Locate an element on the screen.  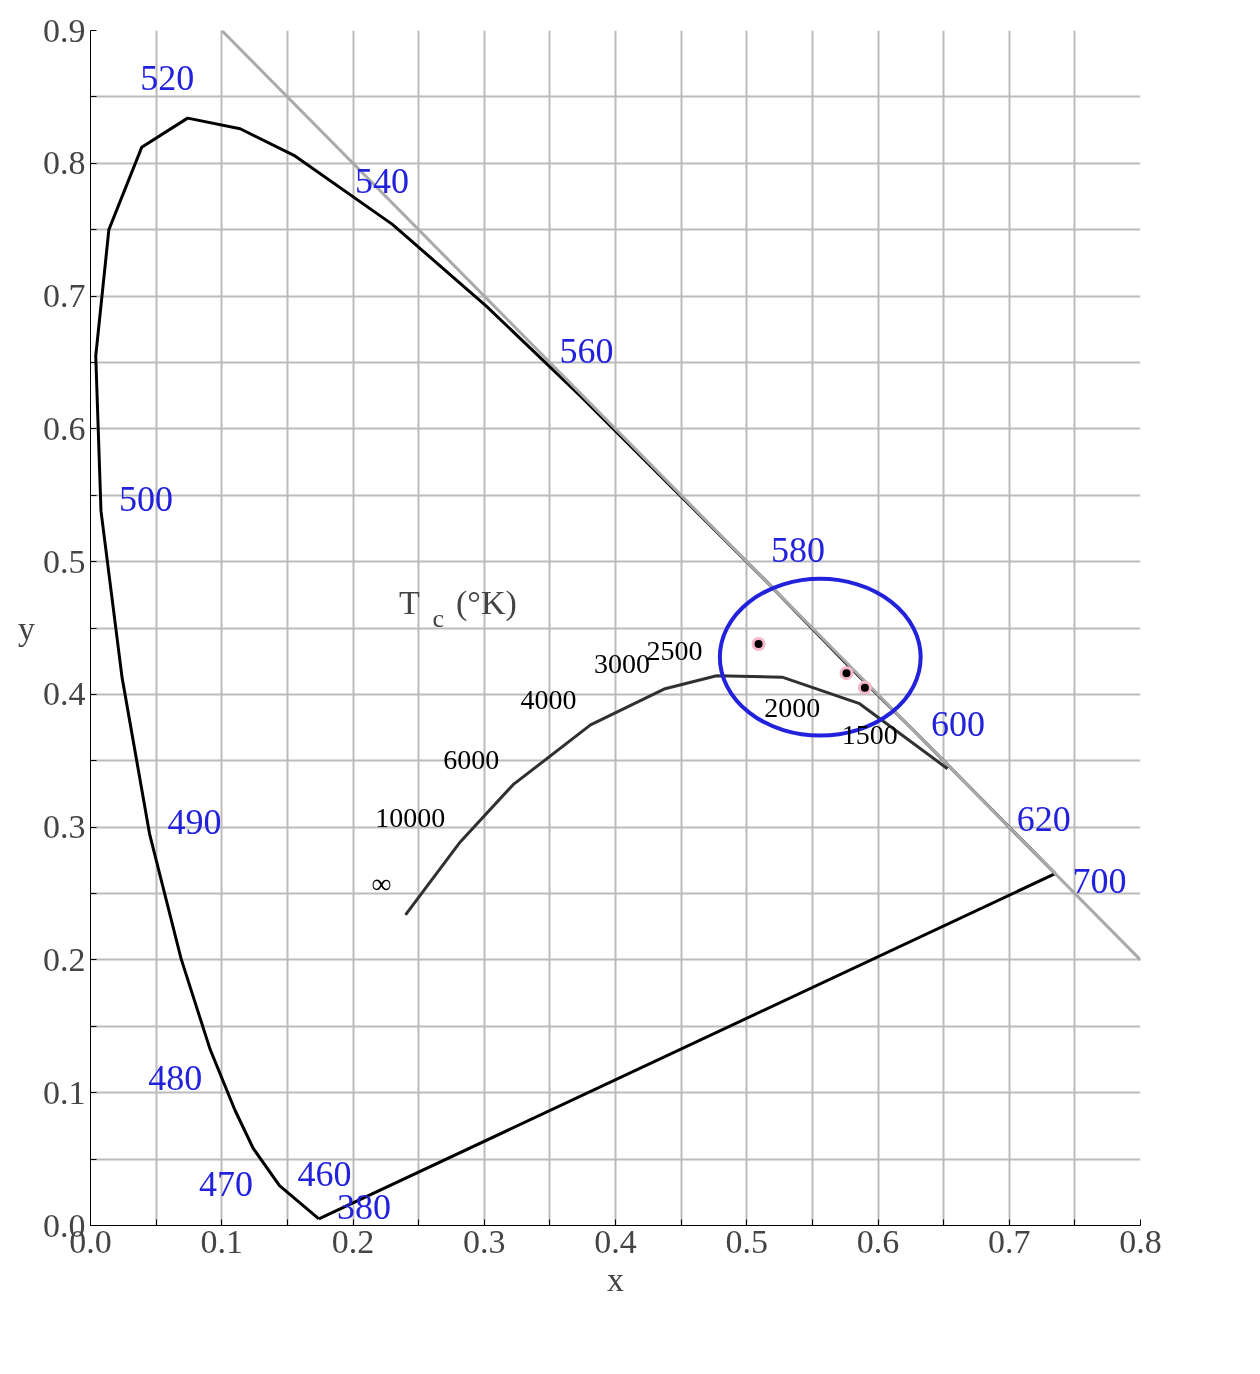
annotation: 520 is located at coordinates (167, 78).